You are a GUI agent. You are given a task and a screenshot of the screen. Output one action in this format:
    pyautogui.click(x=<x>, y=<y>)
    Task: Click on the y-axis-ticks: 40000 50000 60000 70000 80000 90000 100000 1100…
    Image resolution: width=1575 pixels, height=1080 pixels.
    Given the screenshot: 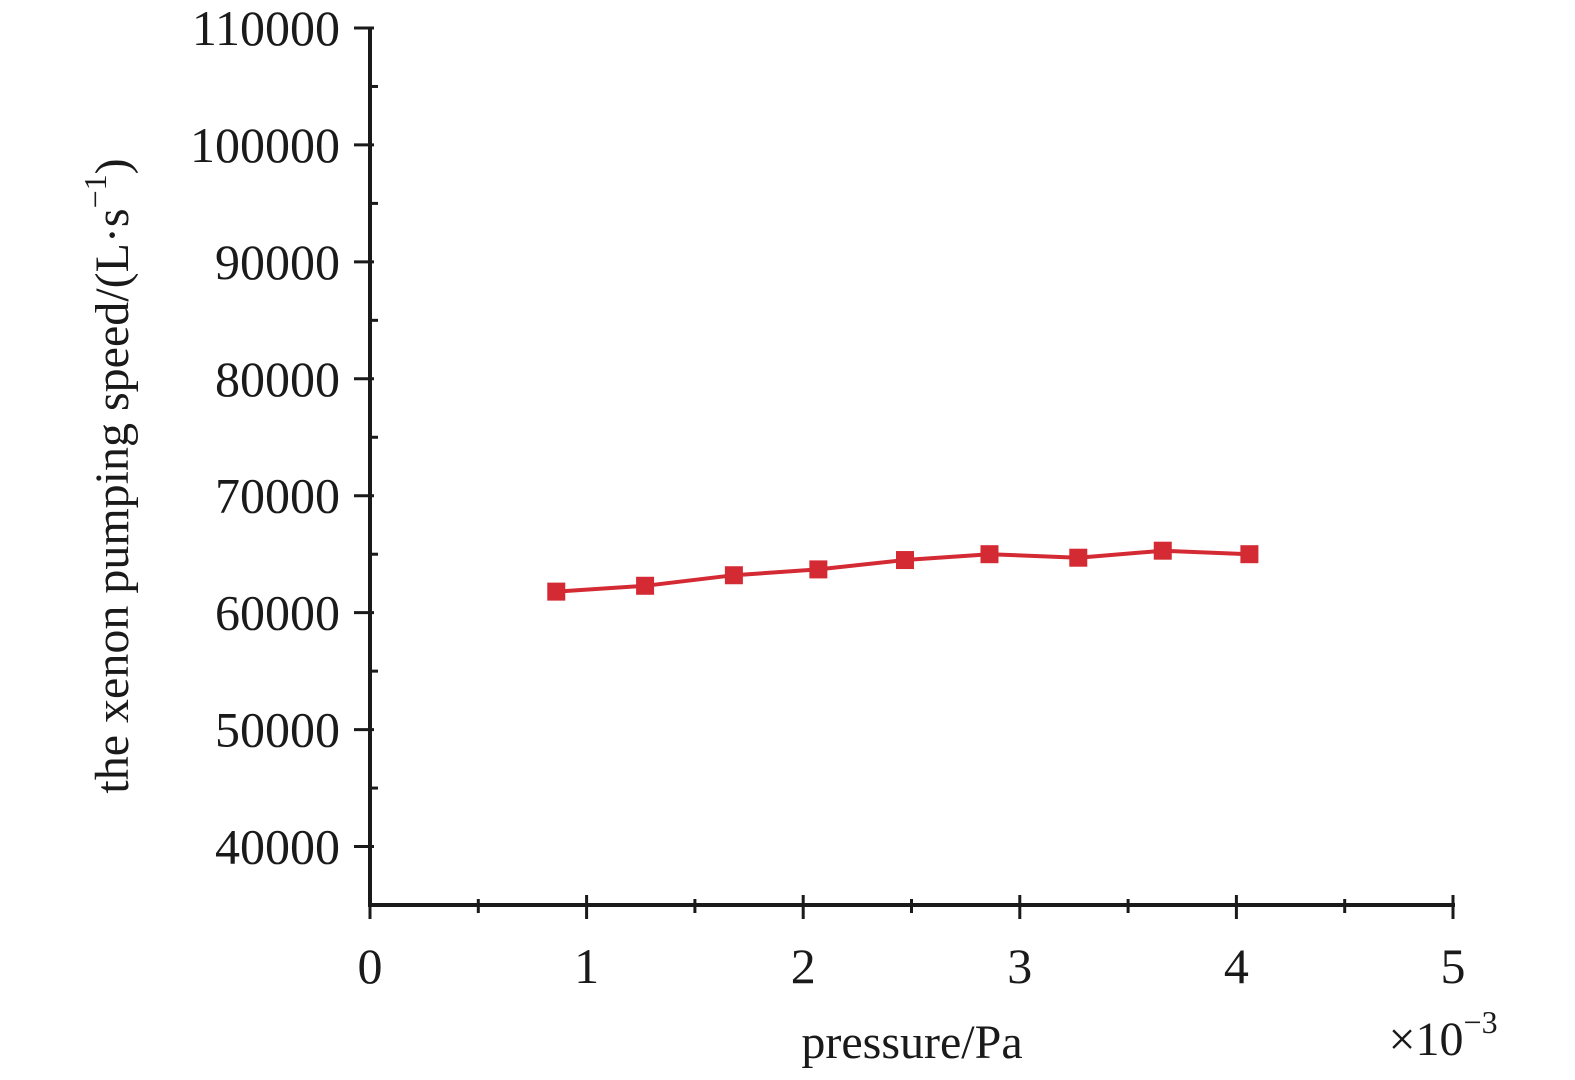 What is the action you would take?
    pyautogui.click(x=284, y=453)
    